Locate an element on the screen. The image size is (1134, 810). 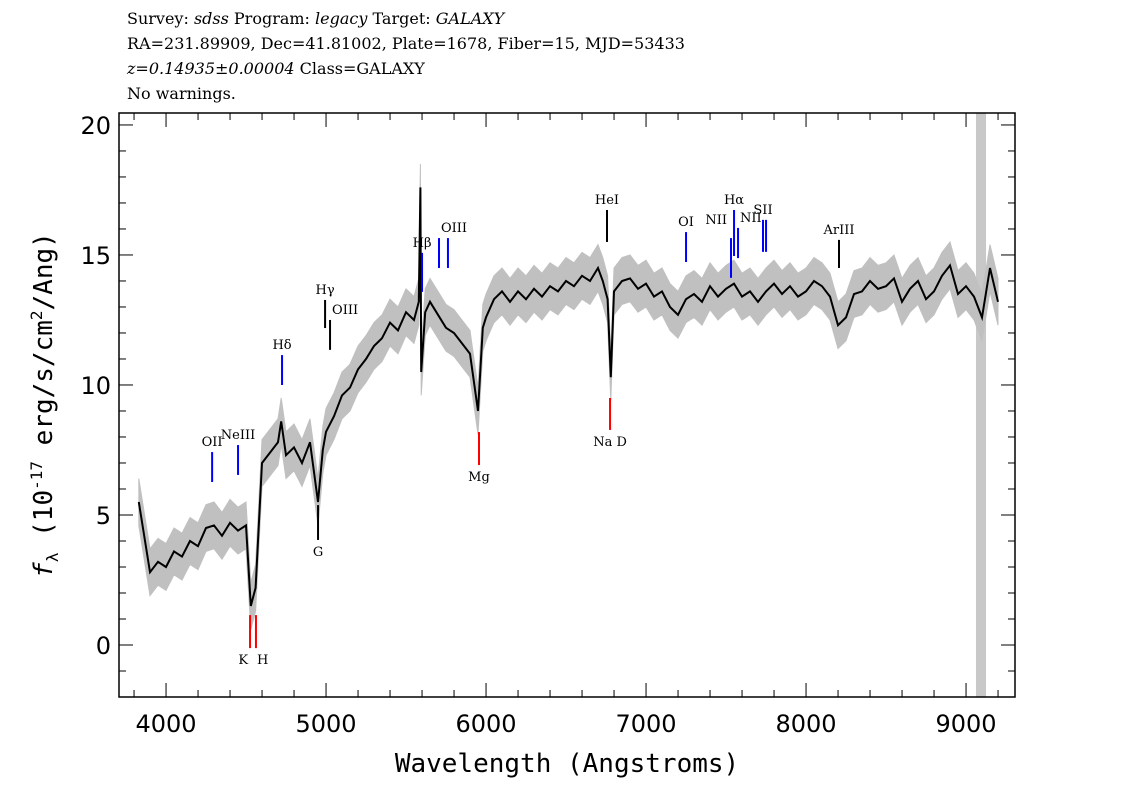
line-label: Na D is located at coordinates (610, 442).